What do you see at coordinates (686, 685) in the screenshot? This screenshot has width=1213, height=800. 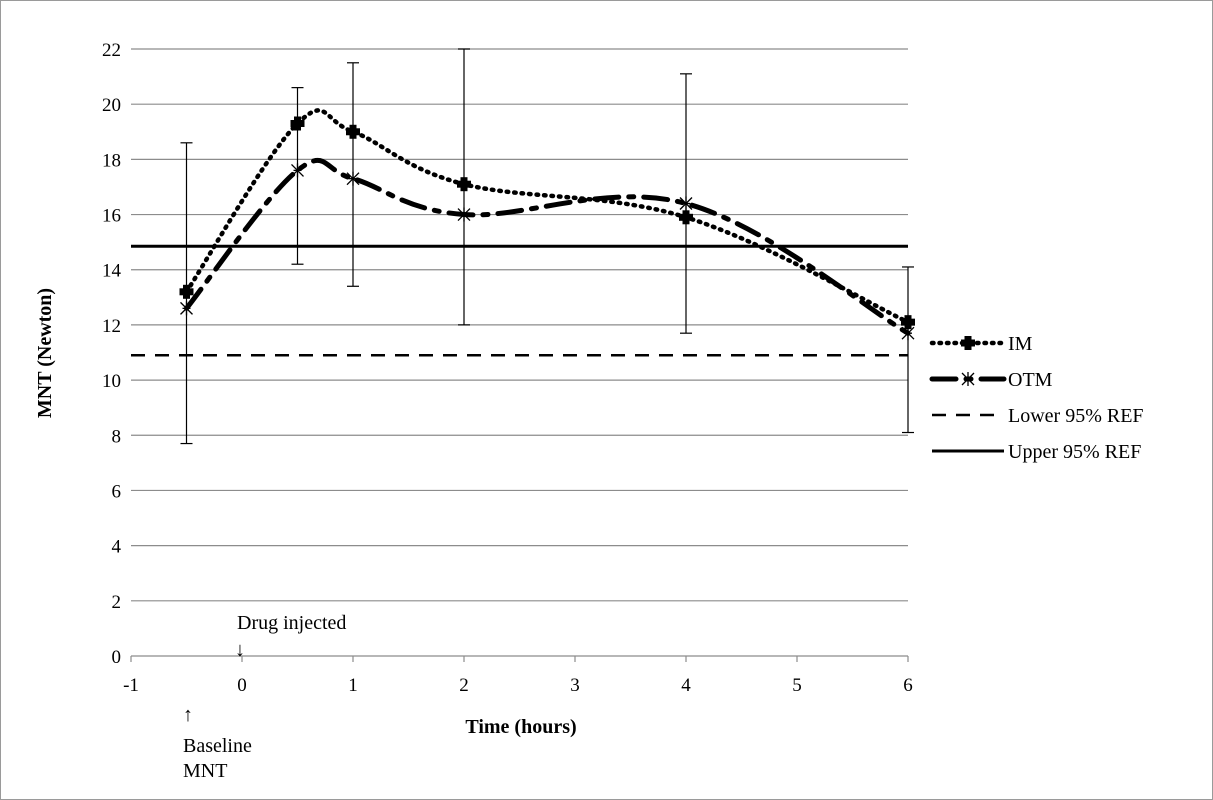 I see `x-tick-label-4: 4` at bounding box center [686, 685].